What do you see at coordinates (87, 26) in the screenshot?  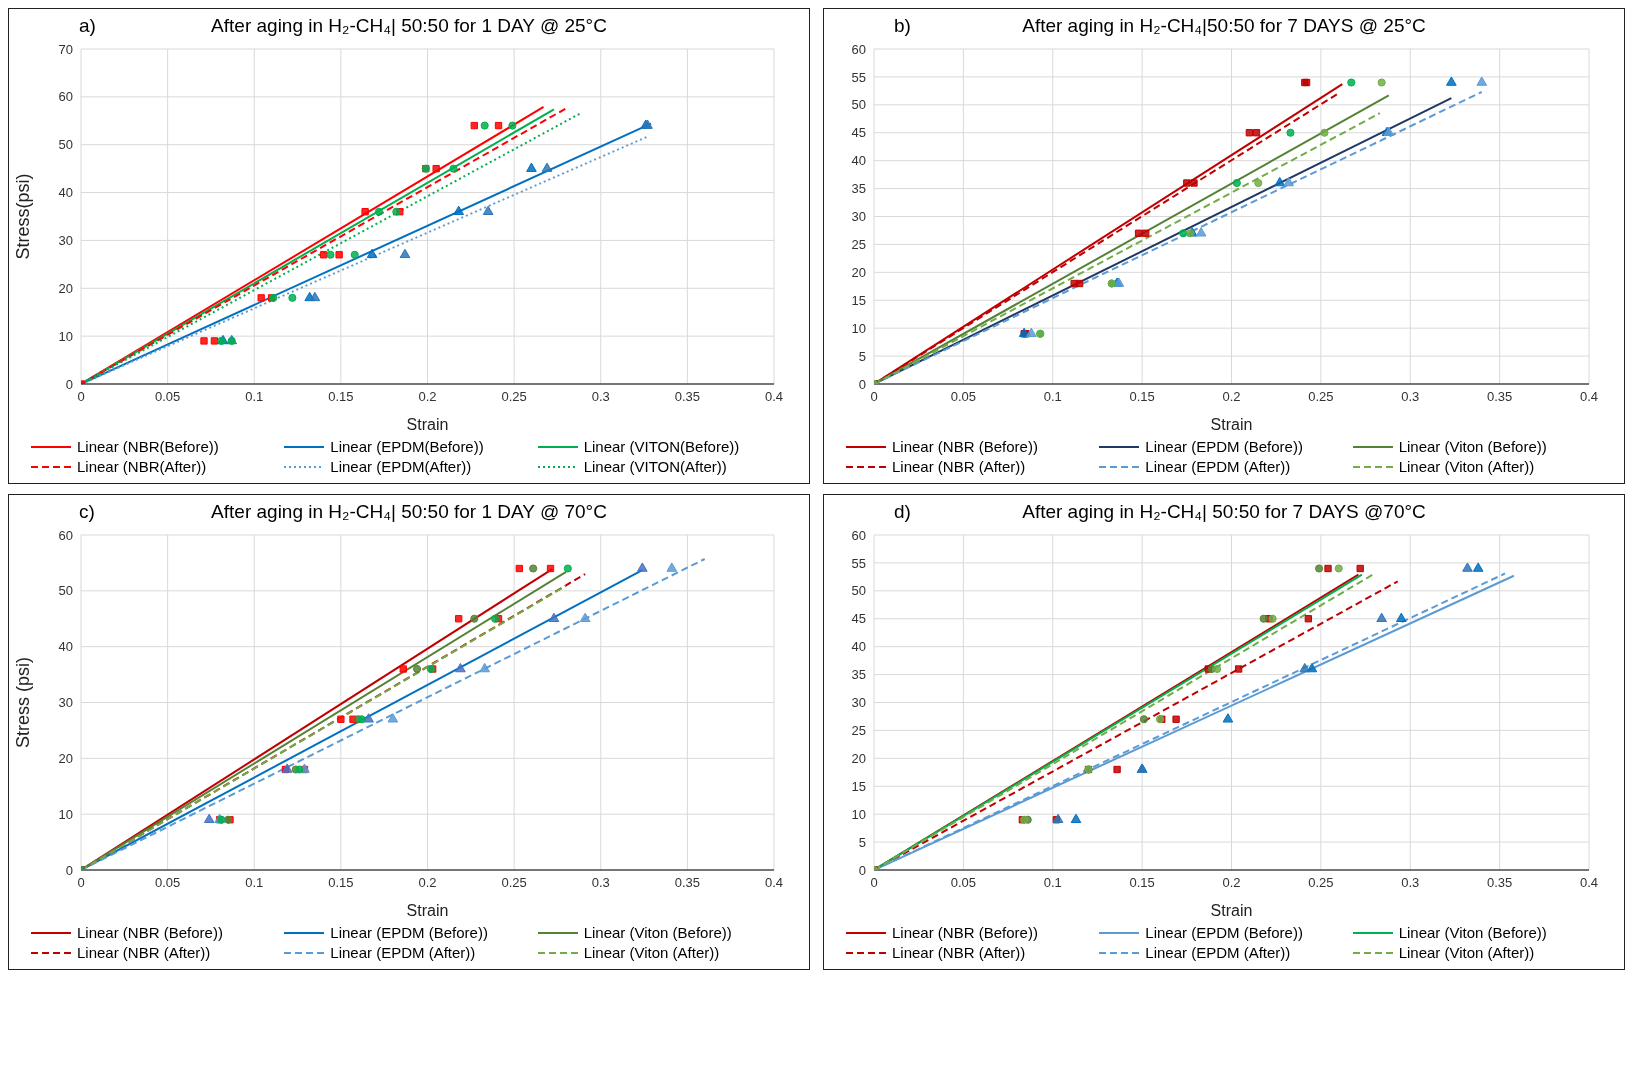 I see `text: a)` at bounding box center [87, 26].